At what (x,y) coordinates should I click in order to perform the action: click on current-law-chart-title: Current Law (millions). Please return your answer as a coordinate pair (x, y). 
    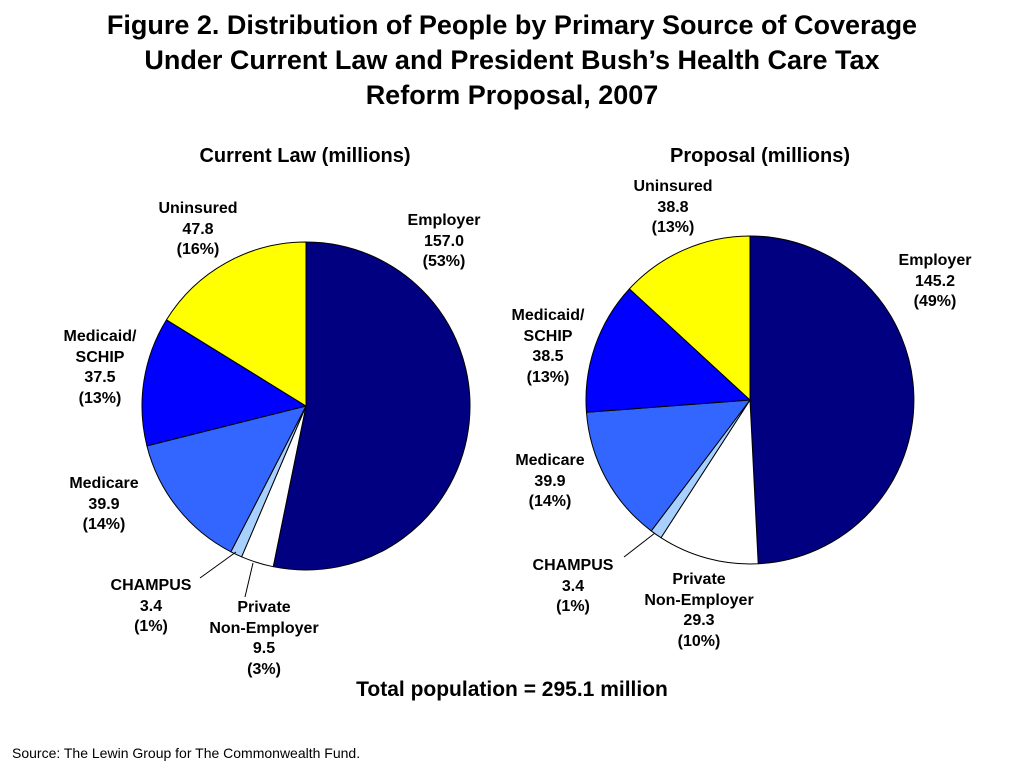
    Looking at the image, I should click on (305, 156).